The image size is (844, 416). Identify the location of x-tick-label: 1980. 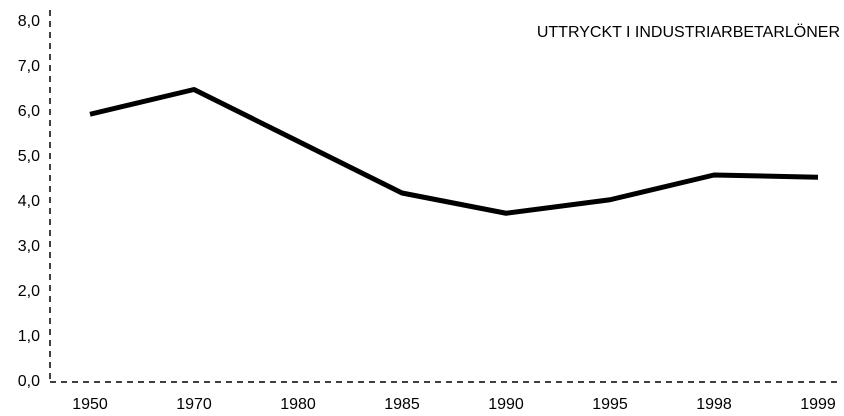
(298, 404).